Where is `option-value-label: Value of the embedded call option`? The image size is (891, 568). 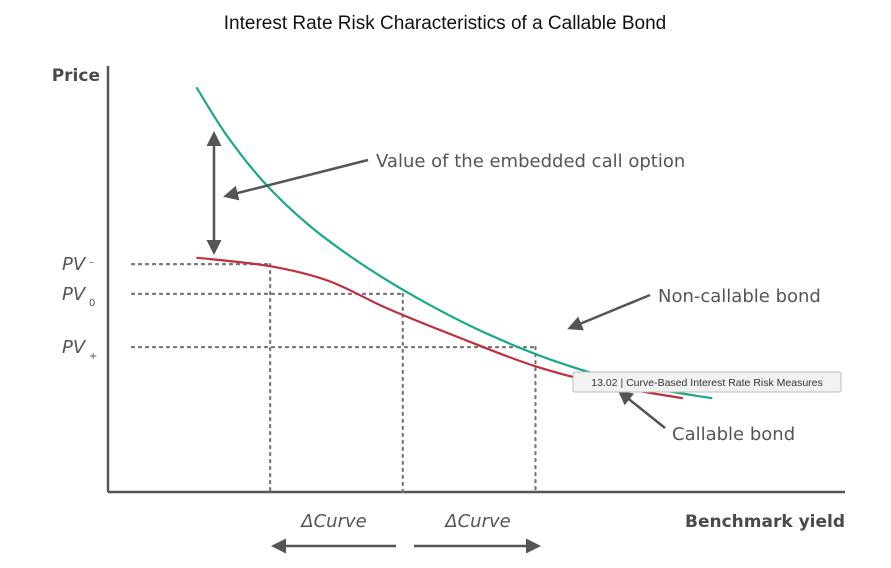
option-value-label: Value of the embedded call option is located at coordinates (530, 161).